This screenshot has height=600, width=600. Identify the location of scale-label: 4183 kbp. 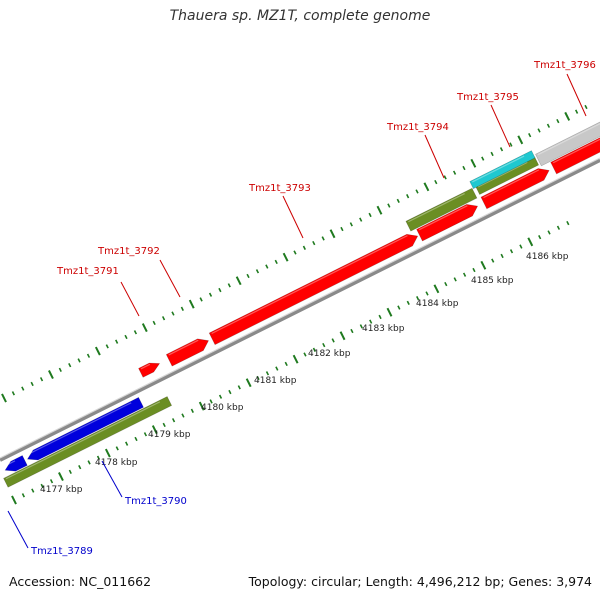
(383, 329).